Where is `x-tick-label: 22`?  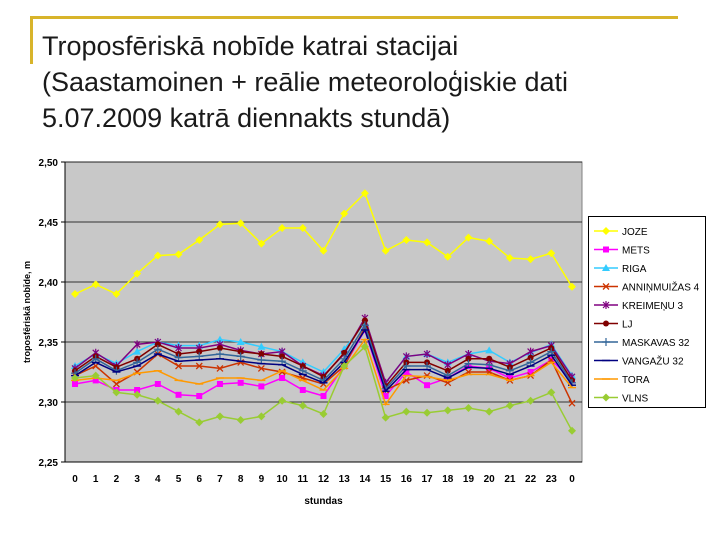
x-tick-label: 22 is located at coordinates (531, 479).